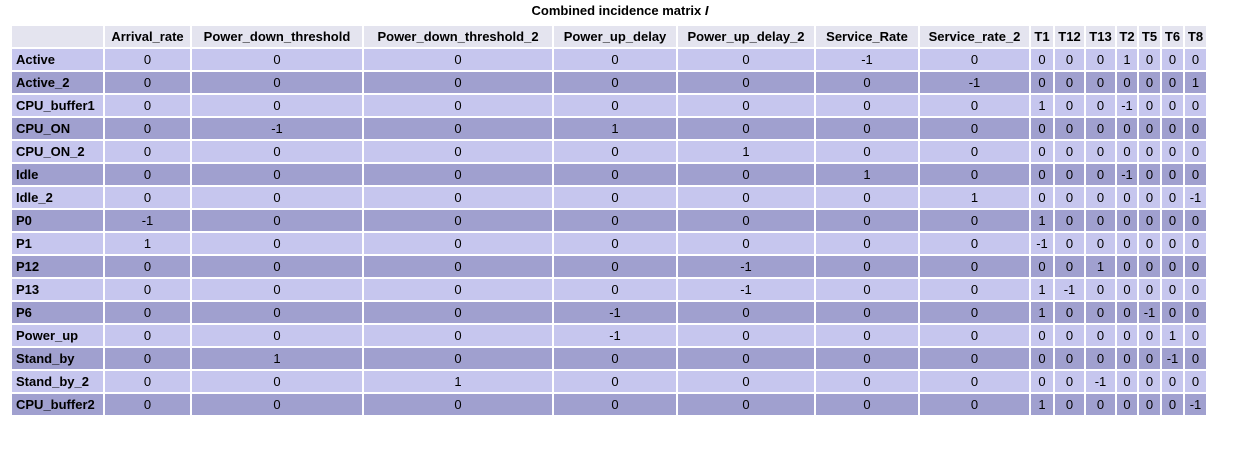  I want to click on matrix-row-cpu-on: CPU_ON 0 -1 0 1 0 0 0 0 0 0 0 0 0 0, so click(609, 128).